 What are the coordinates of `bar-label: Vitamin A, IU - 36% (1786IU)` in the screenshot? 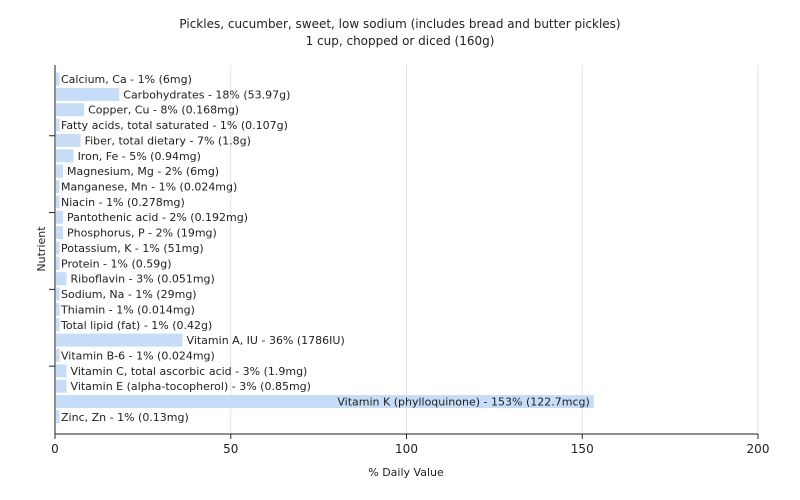 It's located at (266, 340).